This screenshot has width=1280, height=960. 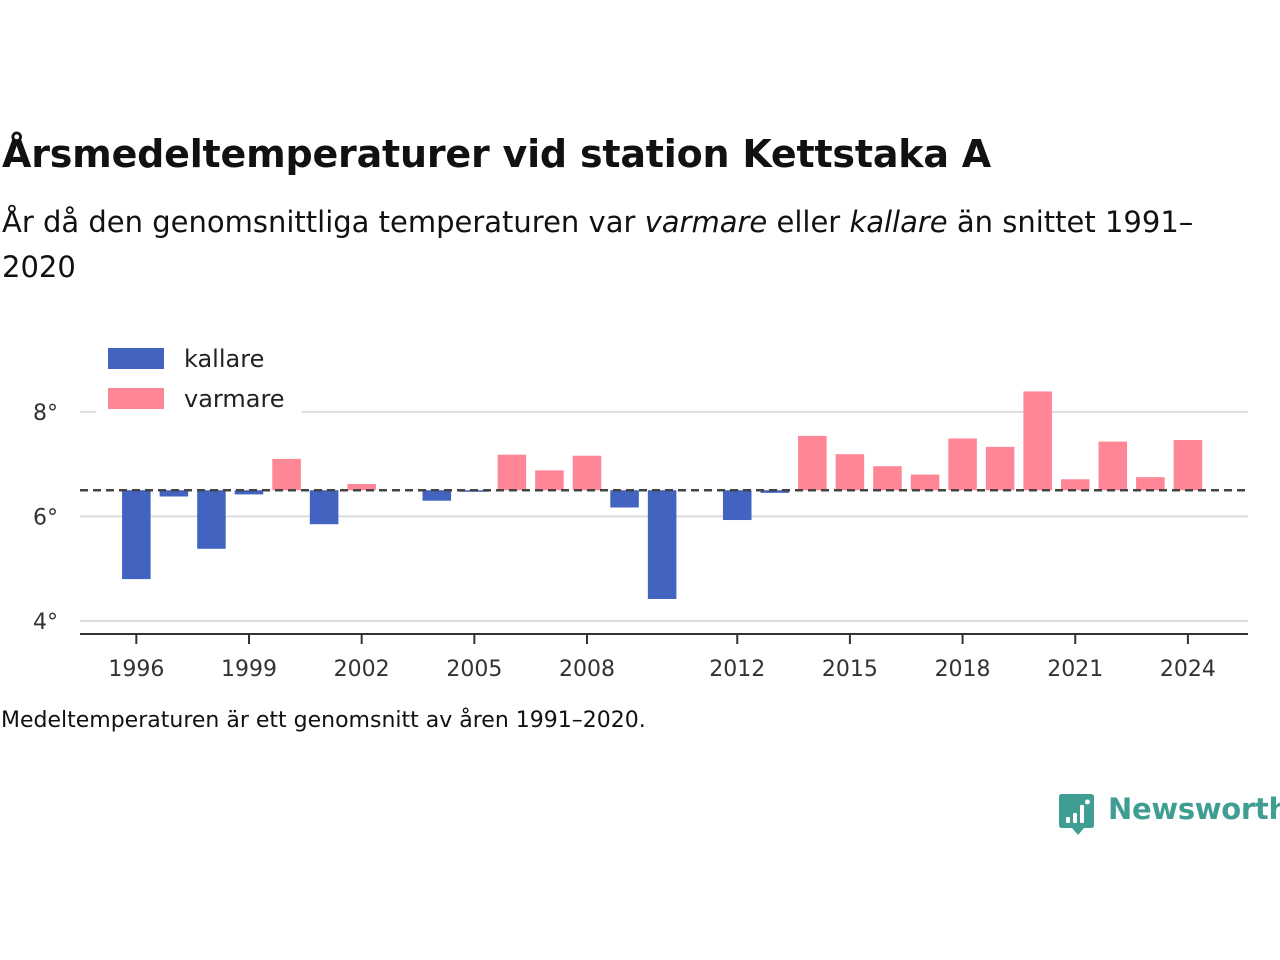 What do you see at coordinates (808, 222) in the screenshot?
I see `subtitle-part-2: eller` at bounding box center [808, 222].